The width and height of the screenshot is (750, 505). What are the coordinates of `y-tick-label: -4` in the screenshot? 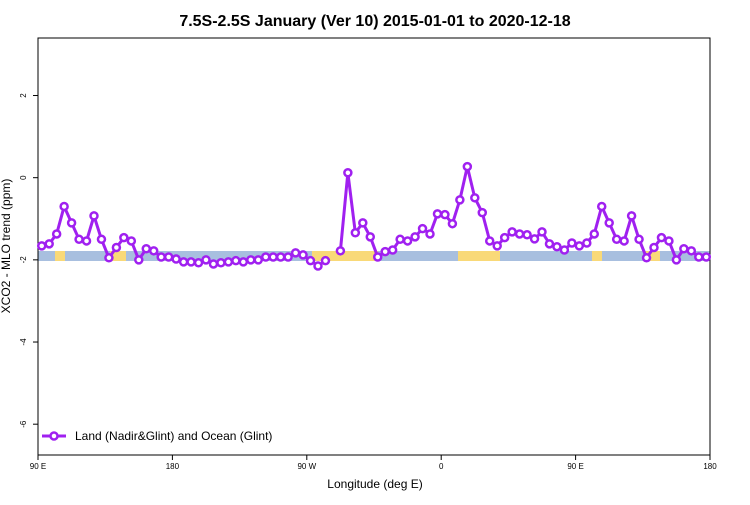 It's located at (23, 342).